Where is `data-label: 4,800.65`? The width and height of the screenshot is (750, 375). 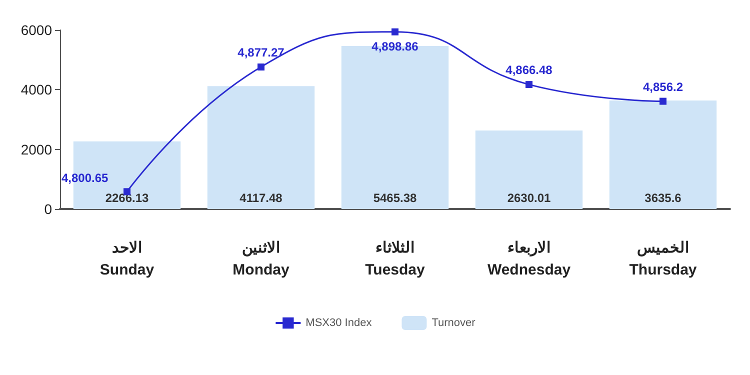 data-label: 4,800.65 is located at coordinates (85, 178).